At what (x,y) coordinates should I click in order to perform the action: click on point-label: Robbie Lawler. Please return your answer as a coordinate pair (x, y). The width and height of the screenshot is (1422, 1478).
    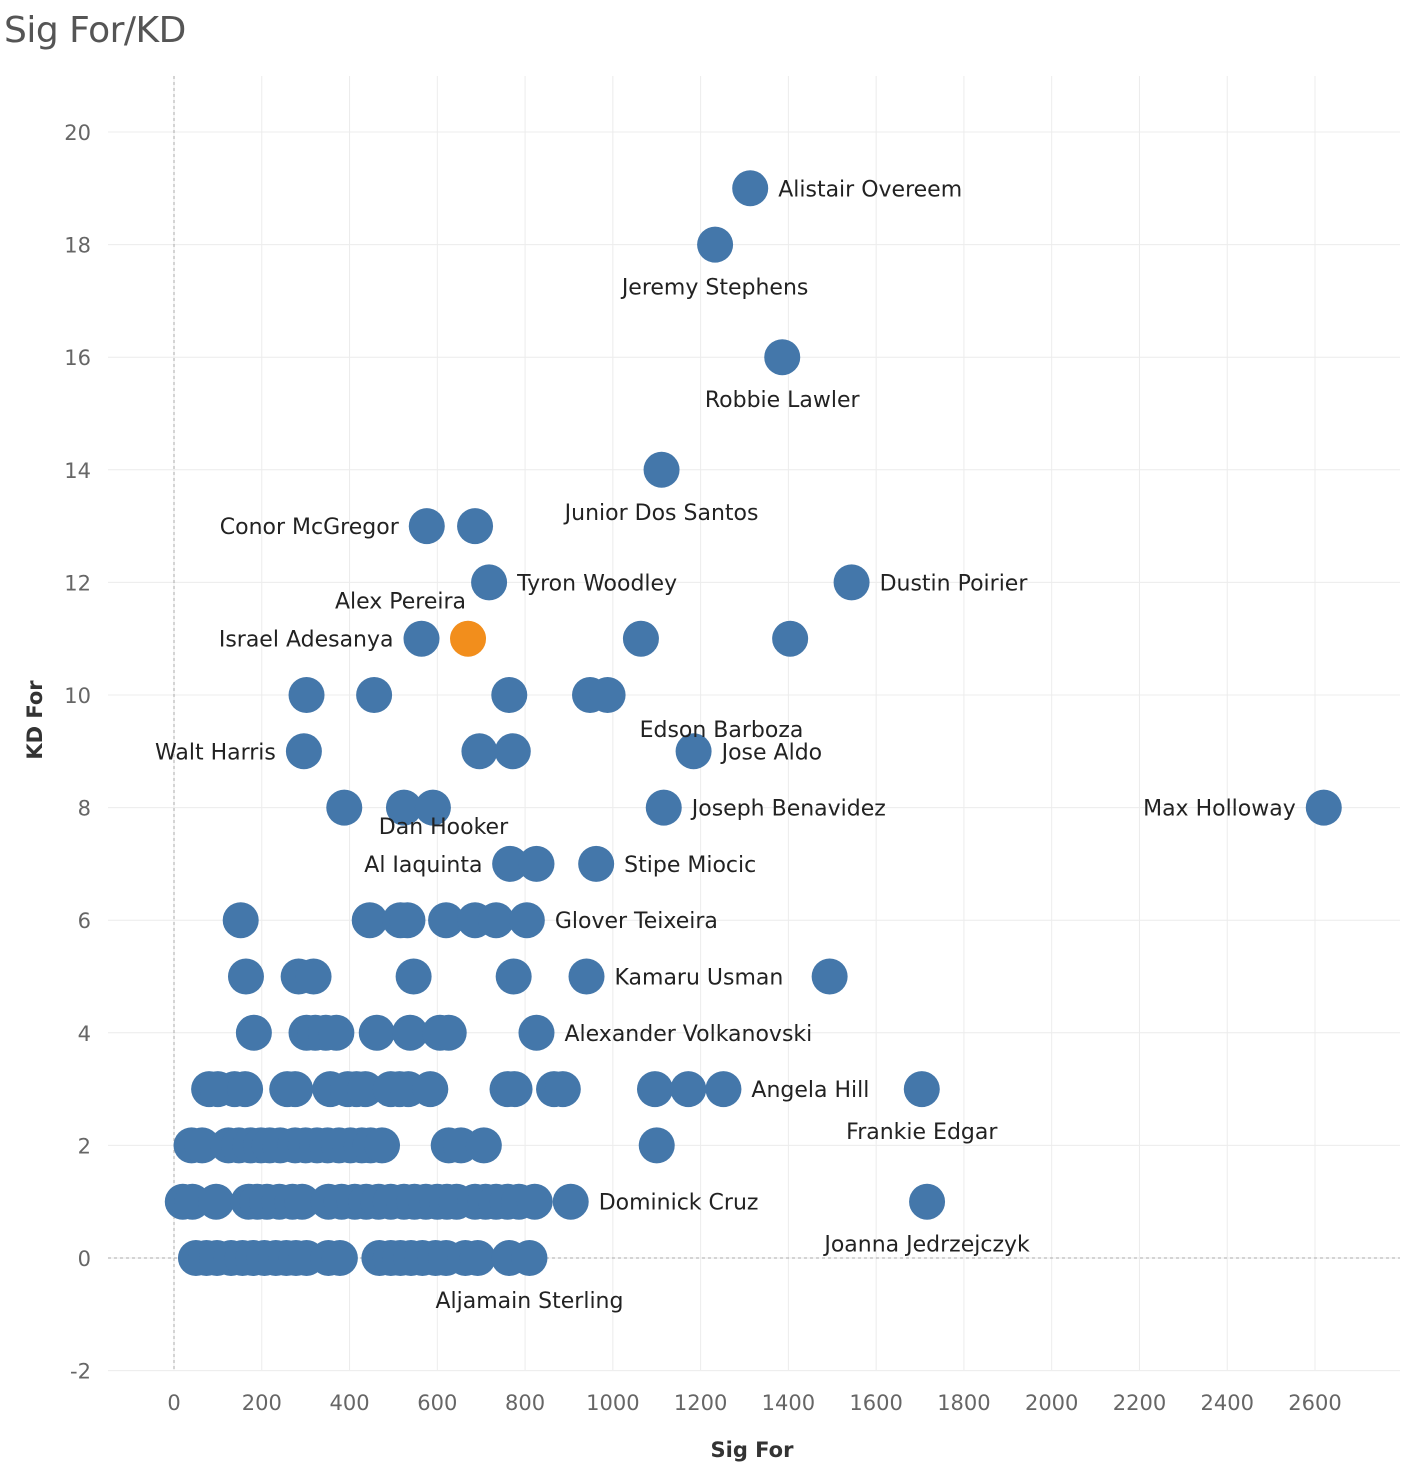
    Looking at the image, I should click on (783, 400).